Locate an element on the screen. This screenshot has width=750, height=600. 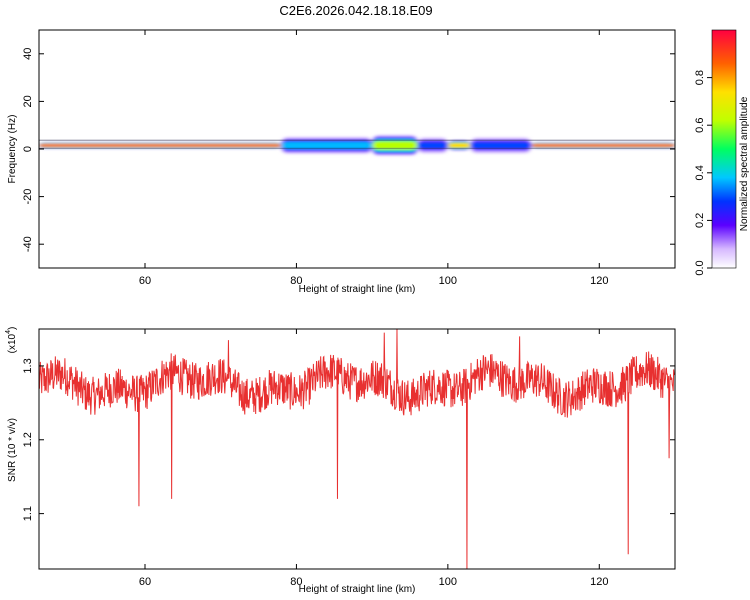
snr-x-tick-label: 80 is located at coordinates (296, 582).